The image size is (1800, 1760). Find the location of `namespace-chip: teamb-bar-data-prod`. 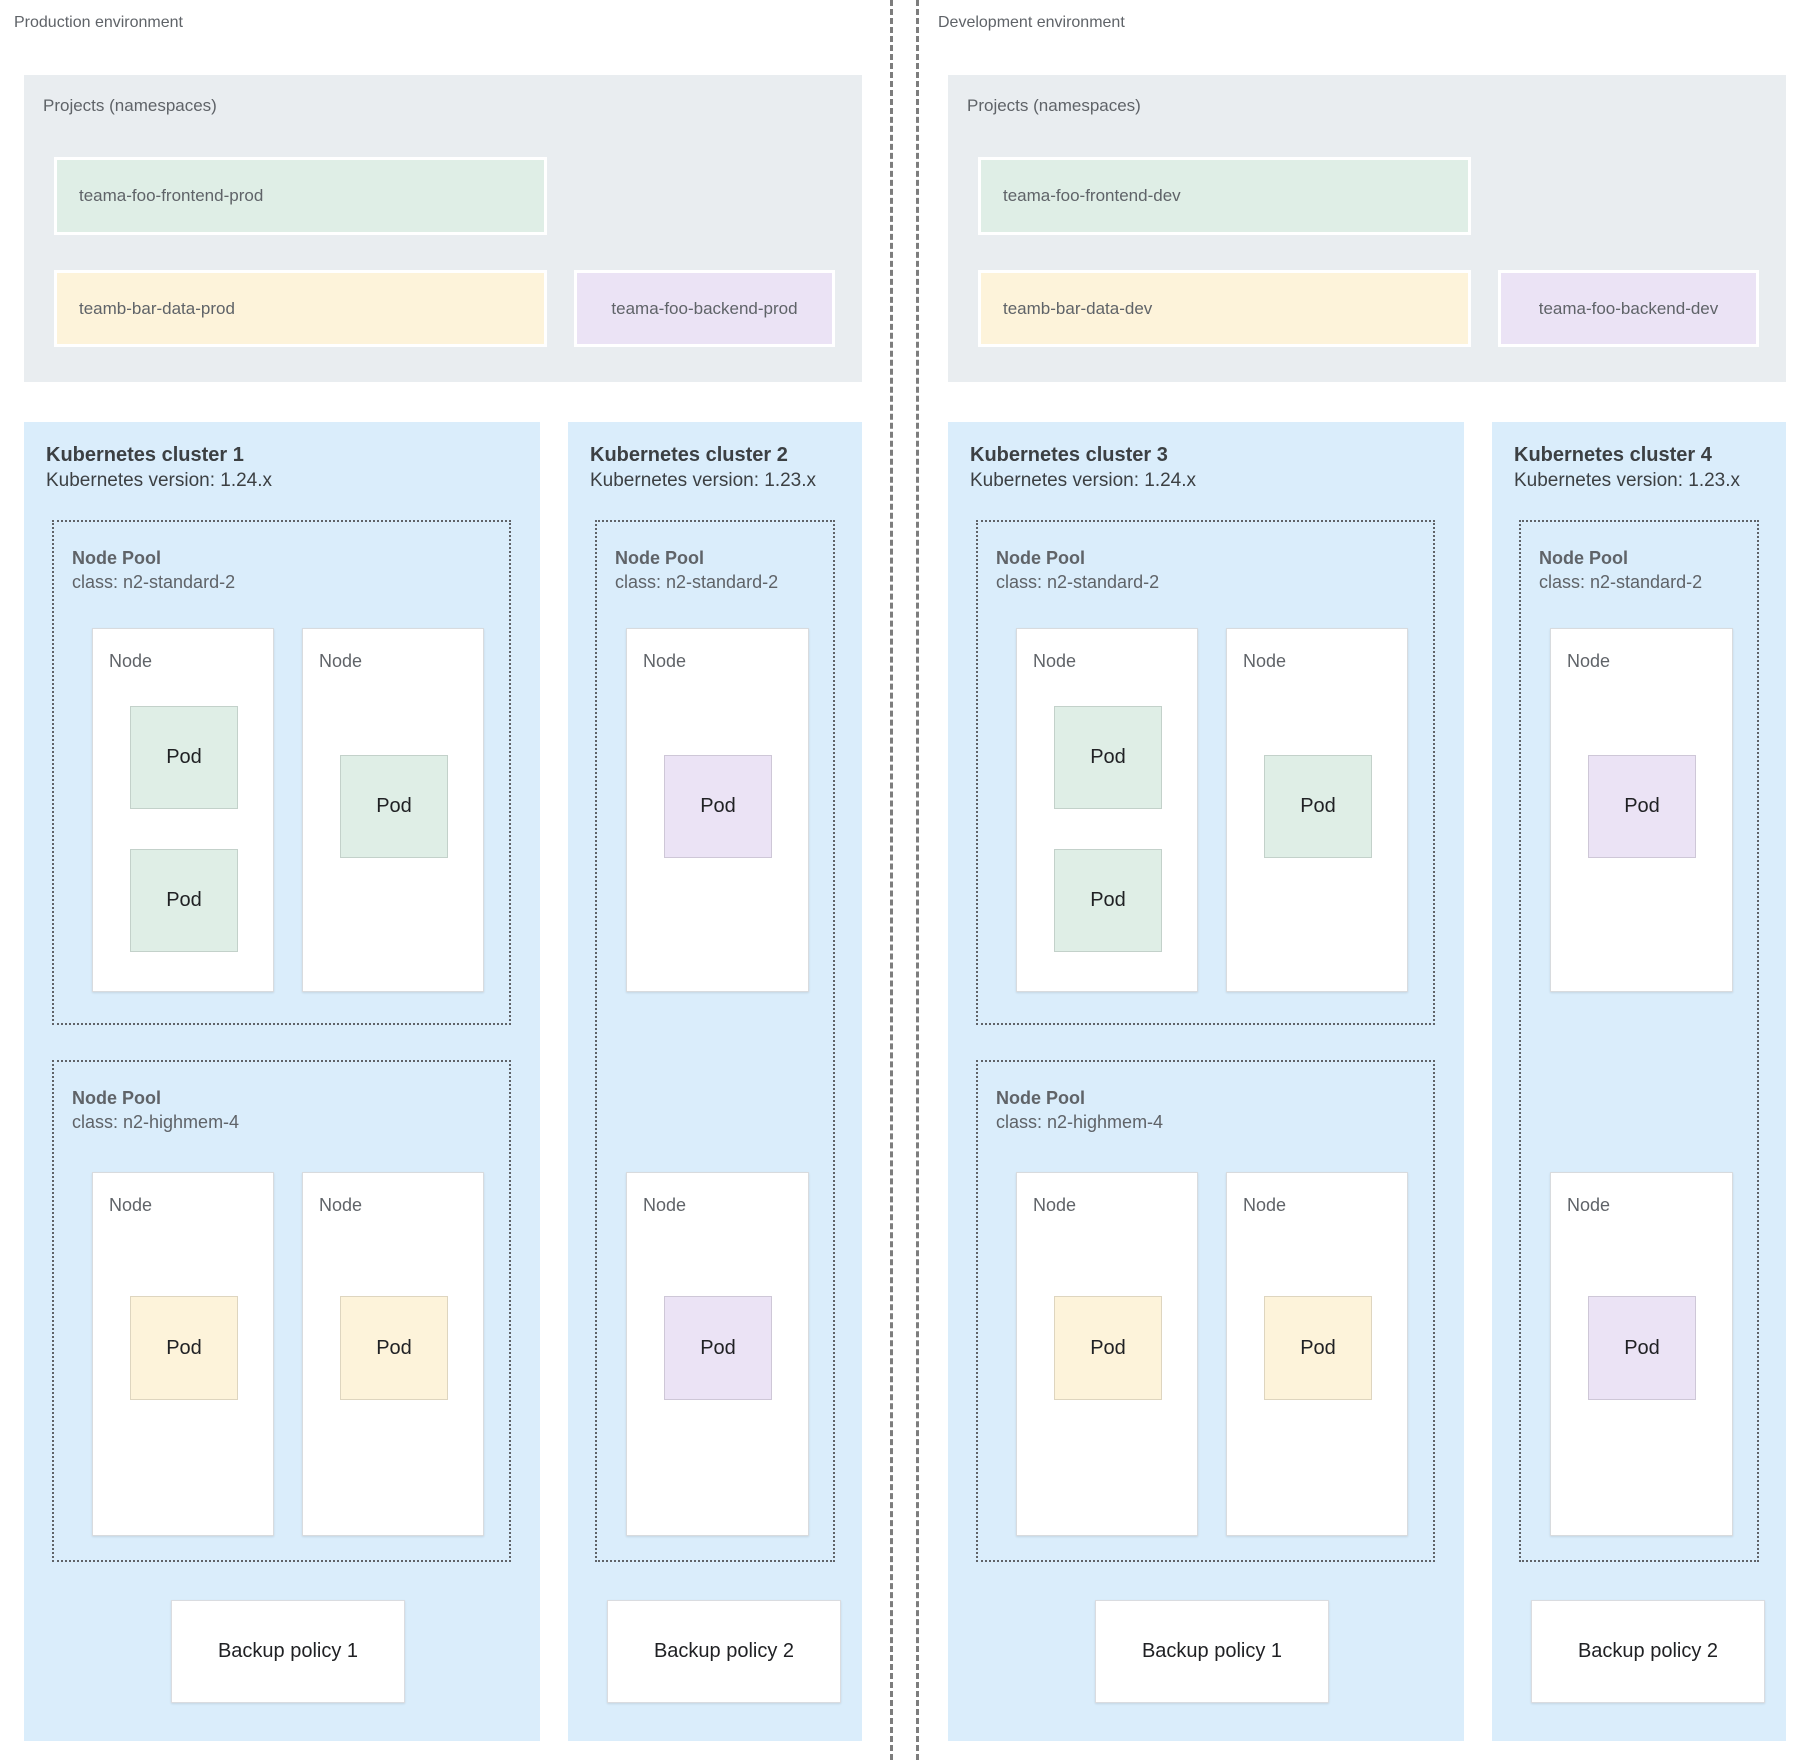

namespace-chip: teamb-bar-data-prod is located at coordinates (300, 308).